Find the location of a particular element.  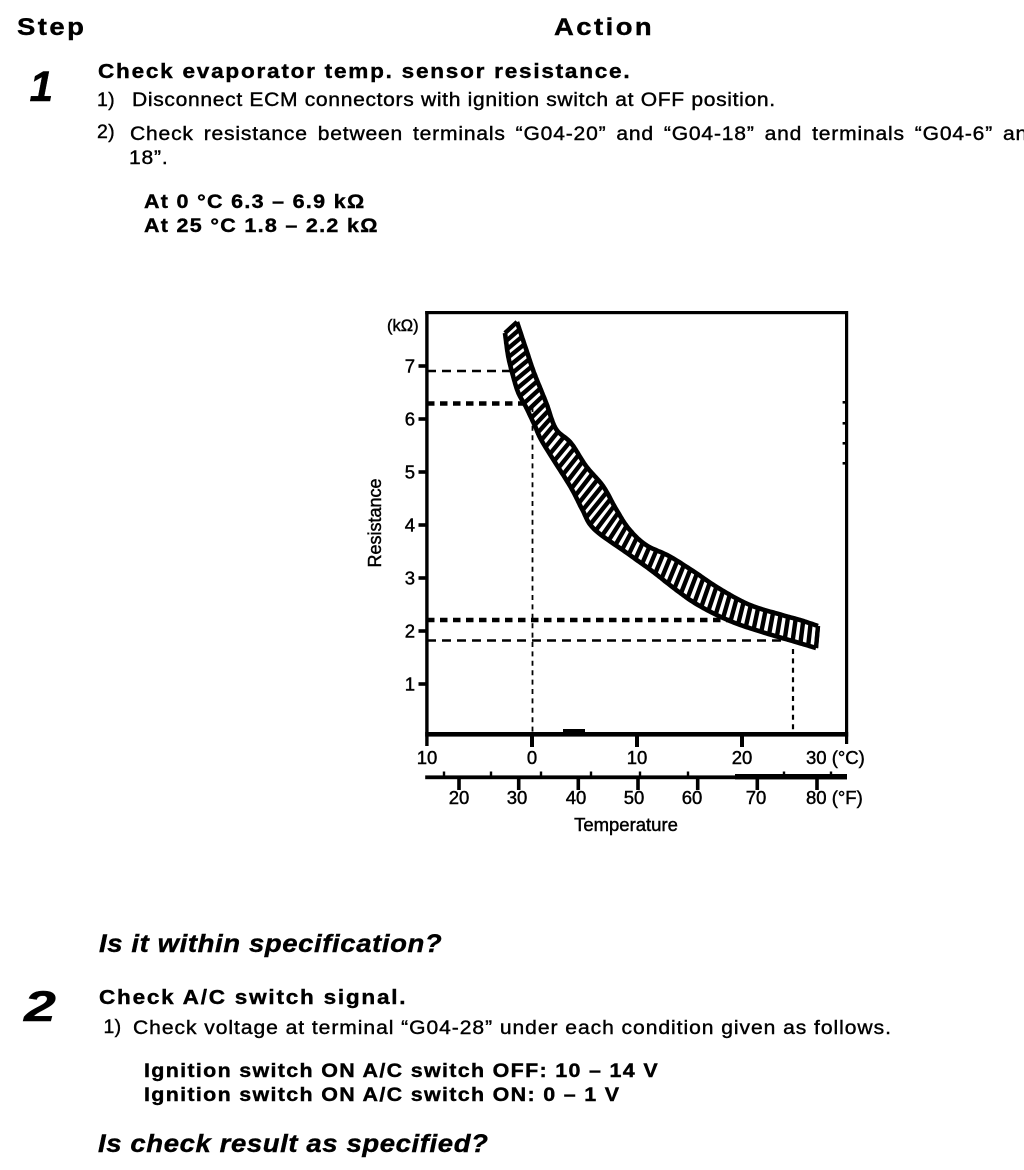

svg-text: 30 is located at coordinates (517, 797).